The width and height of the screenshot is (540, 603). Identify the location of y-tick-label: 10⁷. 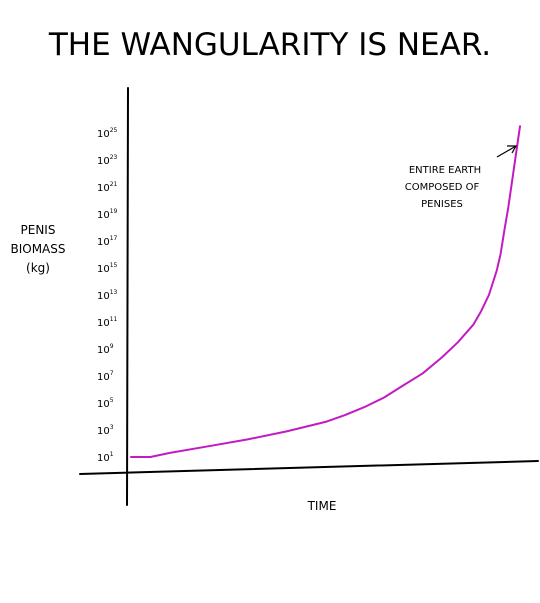
(105, 376).